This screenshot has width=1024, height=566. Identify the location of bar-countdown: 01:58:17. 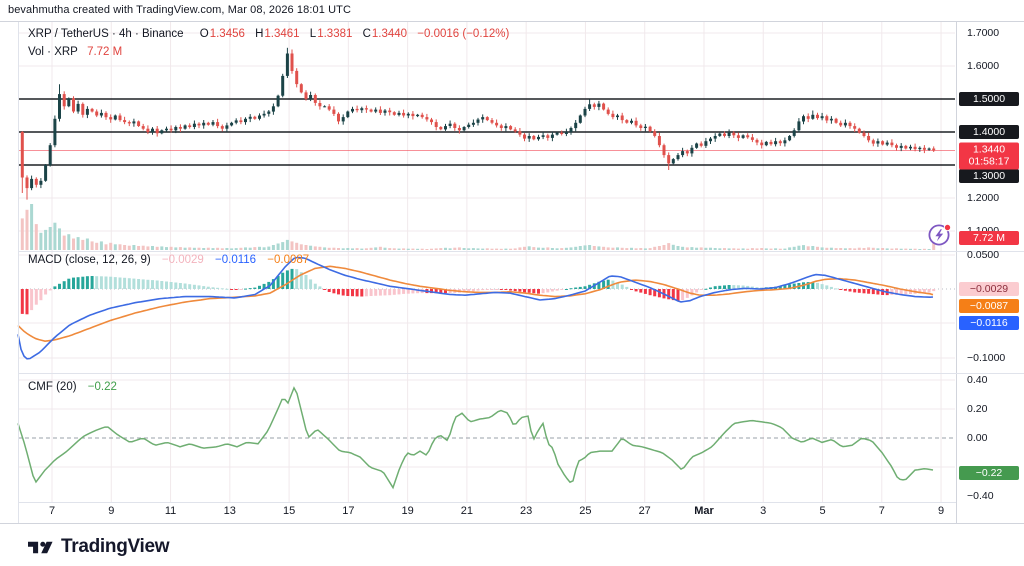
(989, 161).